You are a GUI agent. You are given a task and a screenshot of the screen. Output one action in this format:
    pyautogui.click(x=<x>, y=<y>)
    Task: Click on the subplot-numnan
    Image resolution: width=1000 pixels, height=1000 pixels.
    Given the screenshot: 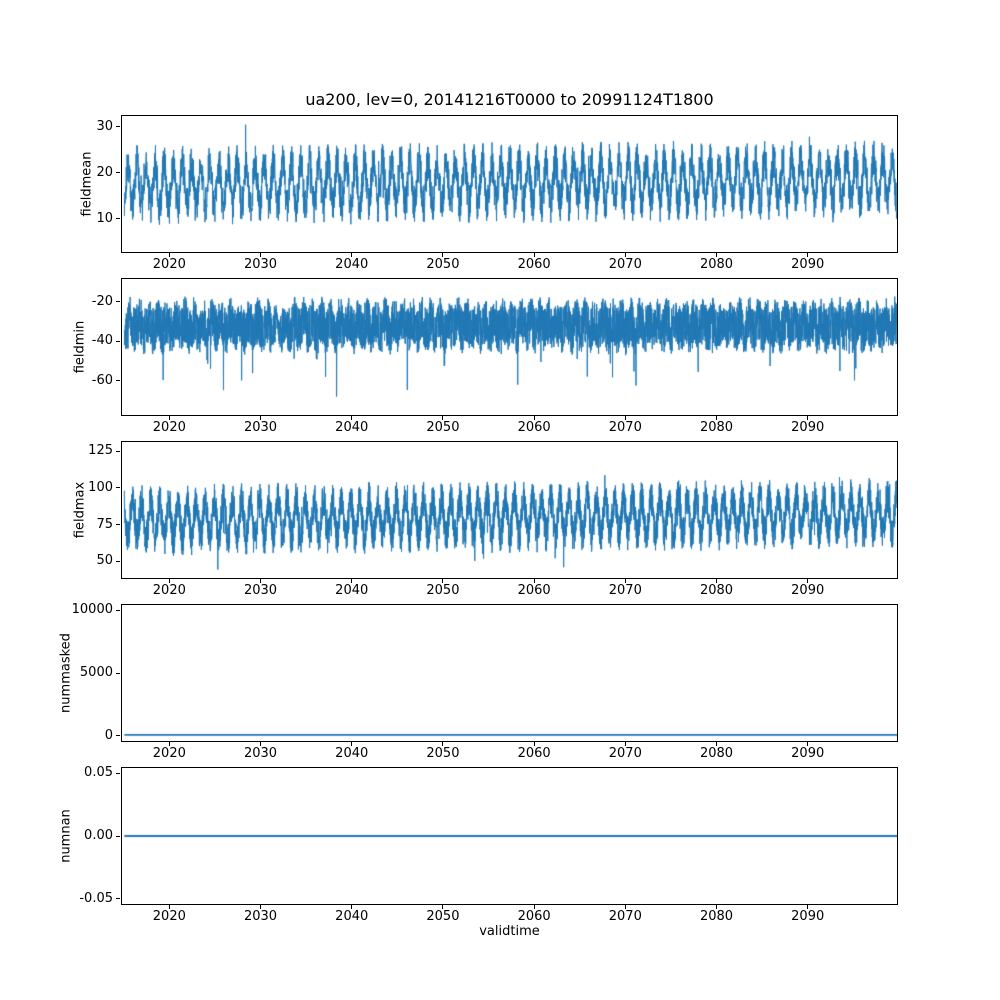 What is the action you would take?
    pyautogui.click(x=509, y=836)
    